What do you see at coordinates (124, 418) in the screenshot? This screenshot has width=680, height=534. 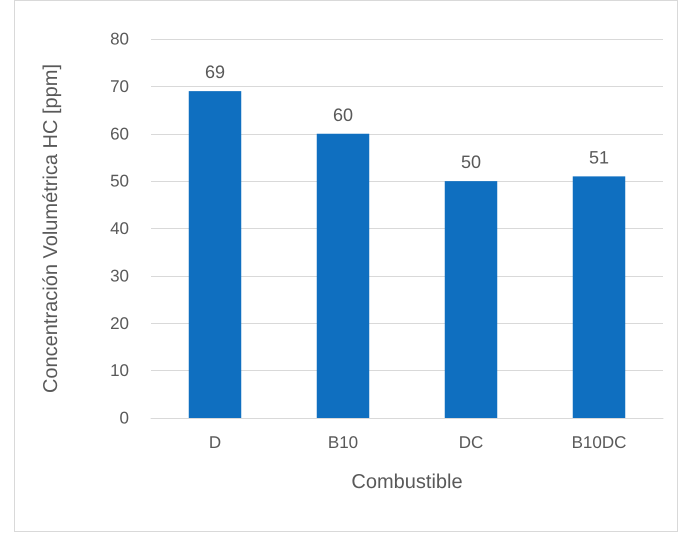 I see `y-tick-label: 0` at bounding box center [124, 418].